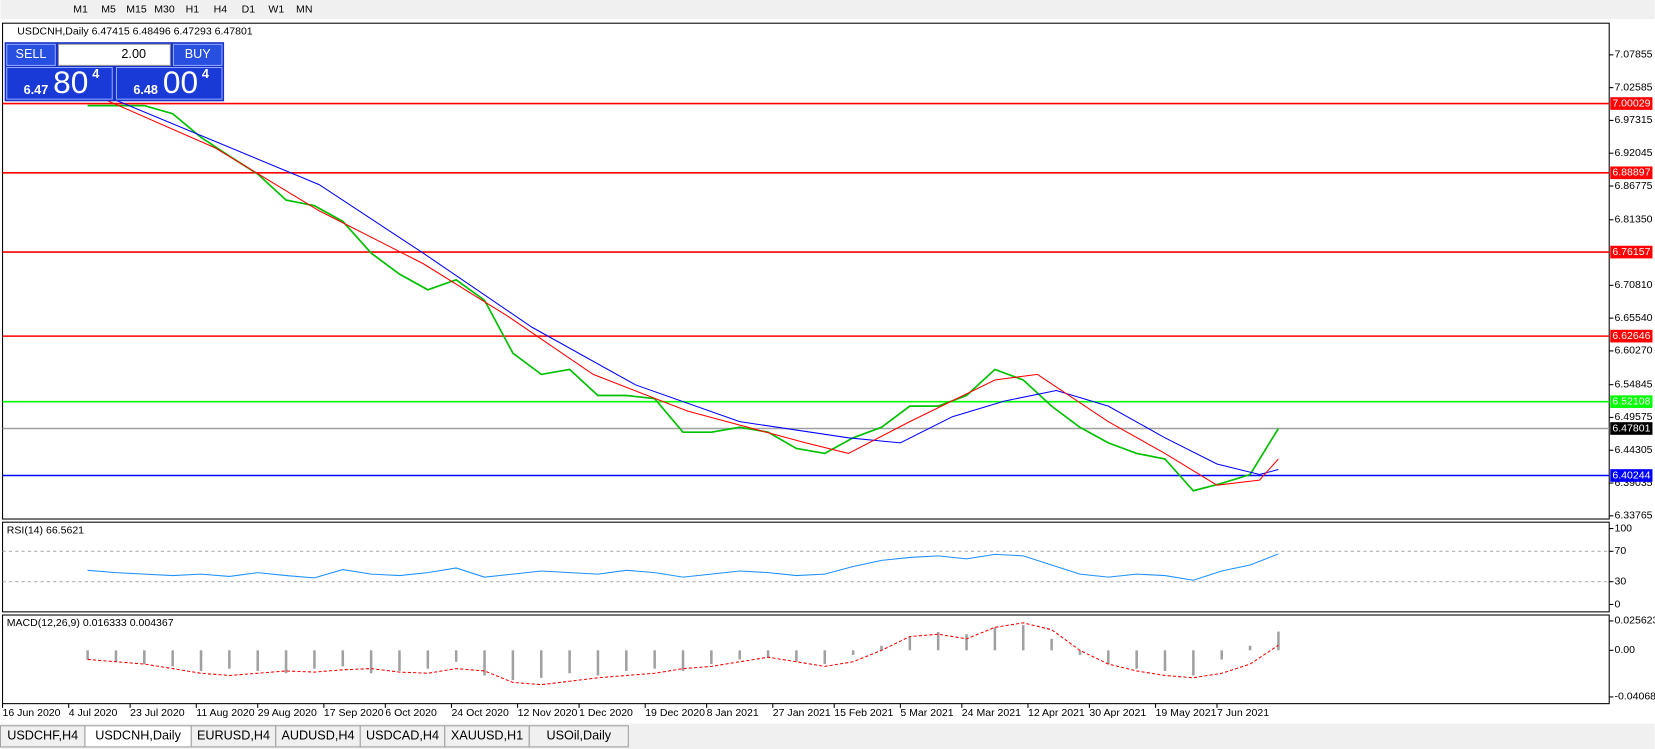  I want to click on timeframe-button: MN, so click(304, 9).